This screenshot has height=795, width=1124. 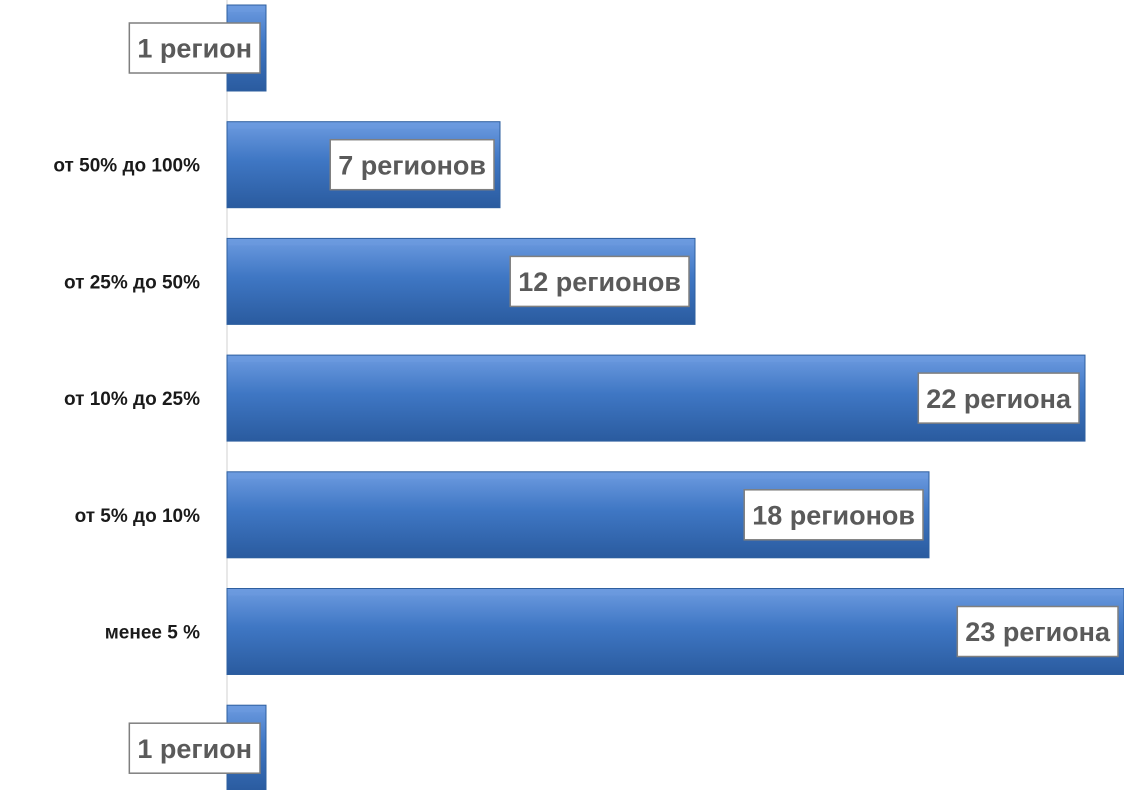 I want to click on category-label: от 50% до 100%, so click(x=126, y=166).